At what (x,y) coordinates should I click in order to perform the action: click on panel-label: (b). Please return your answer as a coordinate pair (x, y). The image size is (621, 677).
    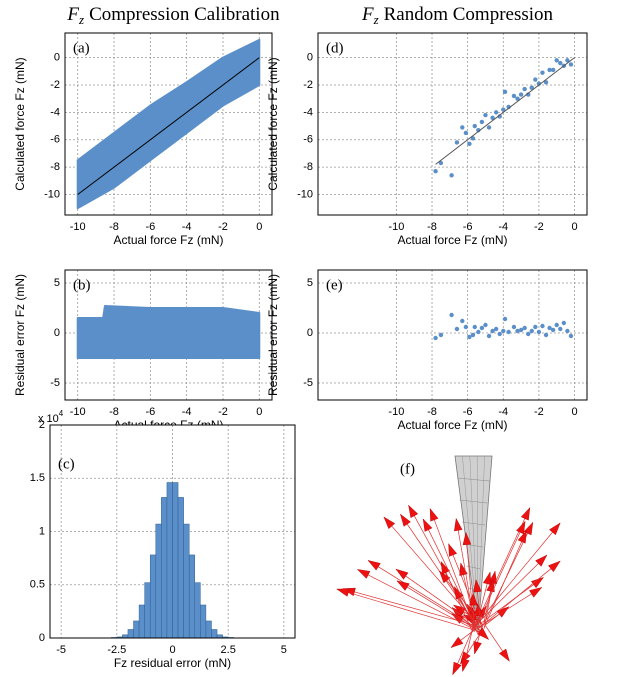
    Looking at the image, I should click on (82, 285).